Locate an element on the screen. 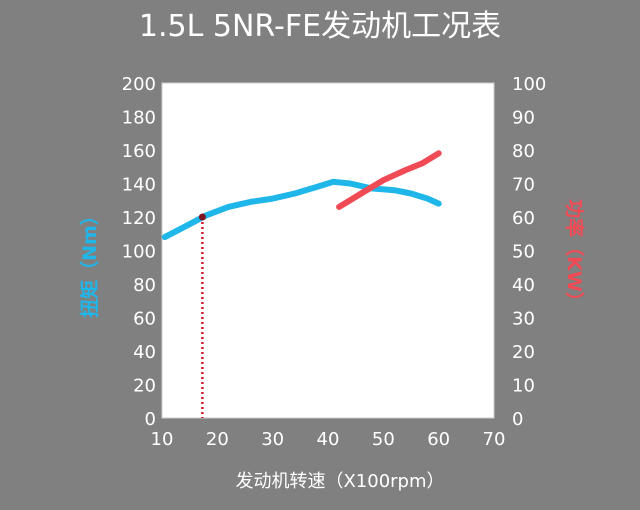 The image size is (640, 510). y-right-tick-label: 10 is located at coordinates (523, 386).